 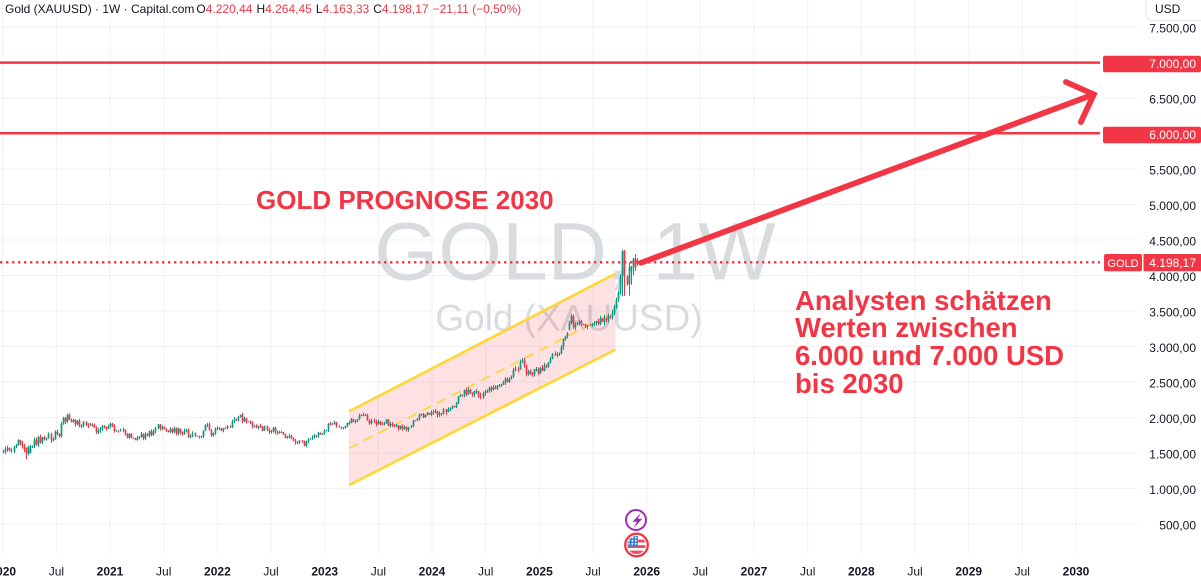 I want to click on svg-text: Gold (XAUUSD), so click(x=568, y=318).